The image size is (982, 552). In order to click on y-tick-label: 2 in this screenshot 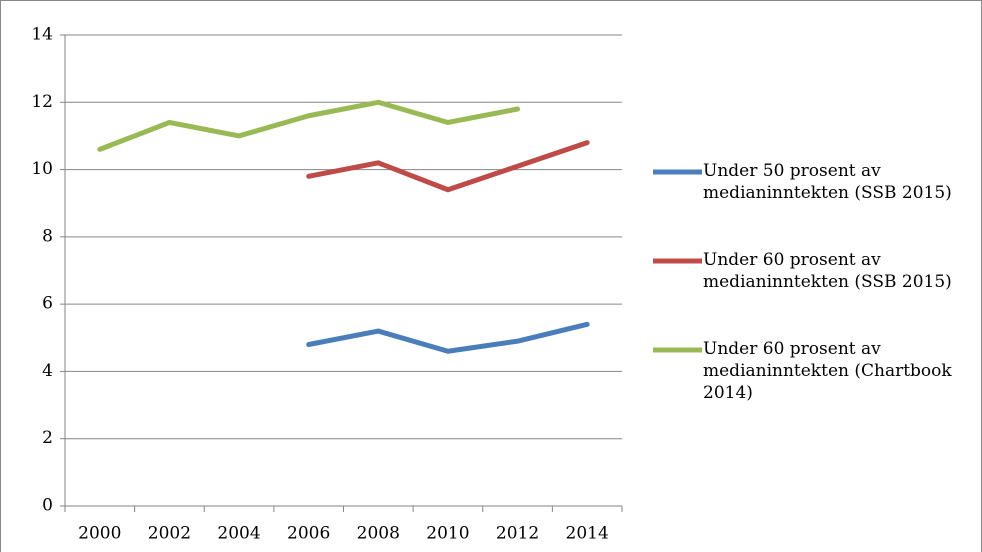, I will do `click(47, 438)`.